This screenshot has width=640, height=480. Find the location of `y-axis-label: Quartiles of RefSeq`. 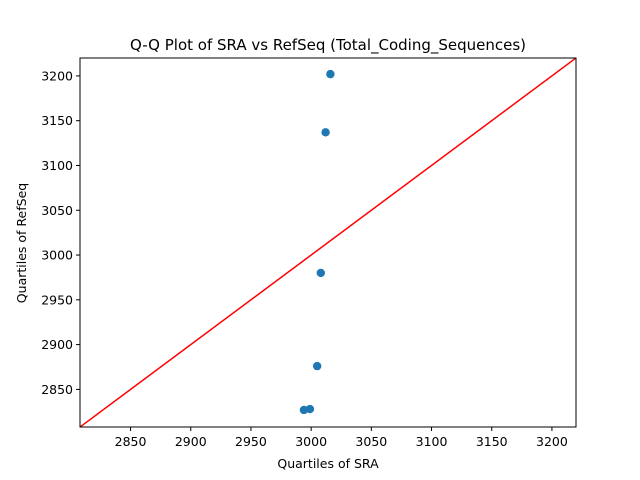

y-axis-label: Quartiles of RefSeq is located at coordinates (21, 243).